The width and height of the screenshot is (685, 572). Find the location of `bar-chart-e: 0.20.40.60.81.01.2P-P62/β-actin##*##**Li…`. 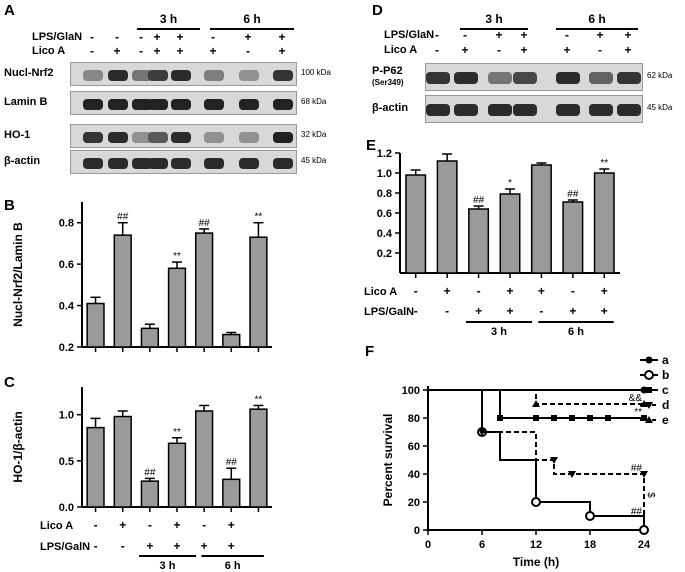

bar-chart-e: 0.20.40.60.81.01.2P-P62/β-actin##*##**Li… is located at coordinates (492, 243).